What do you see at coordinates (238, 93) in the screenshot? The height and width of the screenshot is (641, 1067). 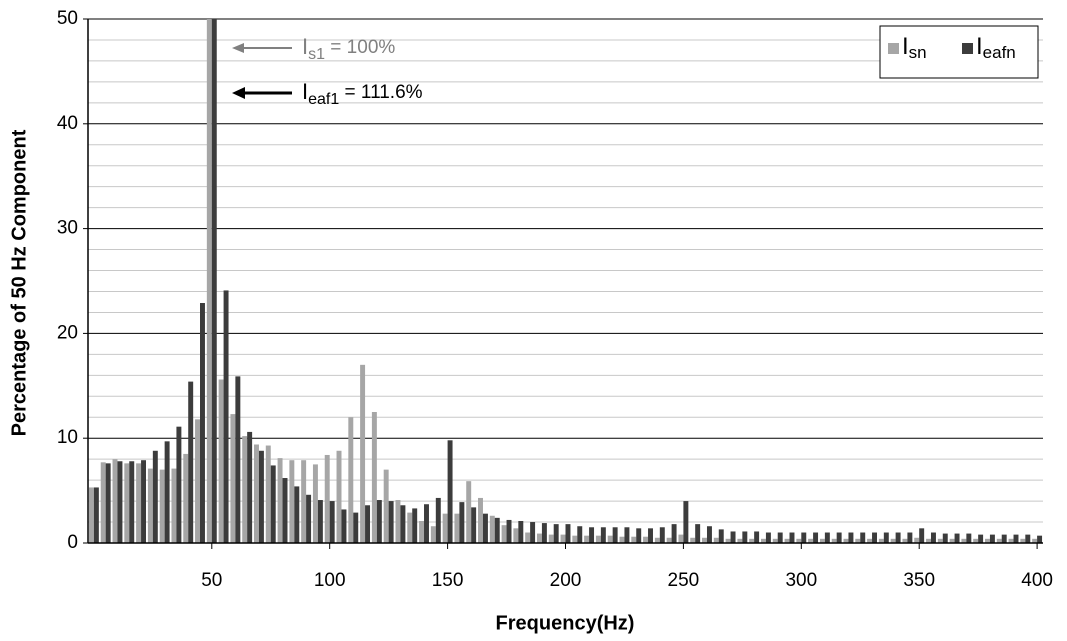 I see `arrow-head` at bounding box center [238, 93].